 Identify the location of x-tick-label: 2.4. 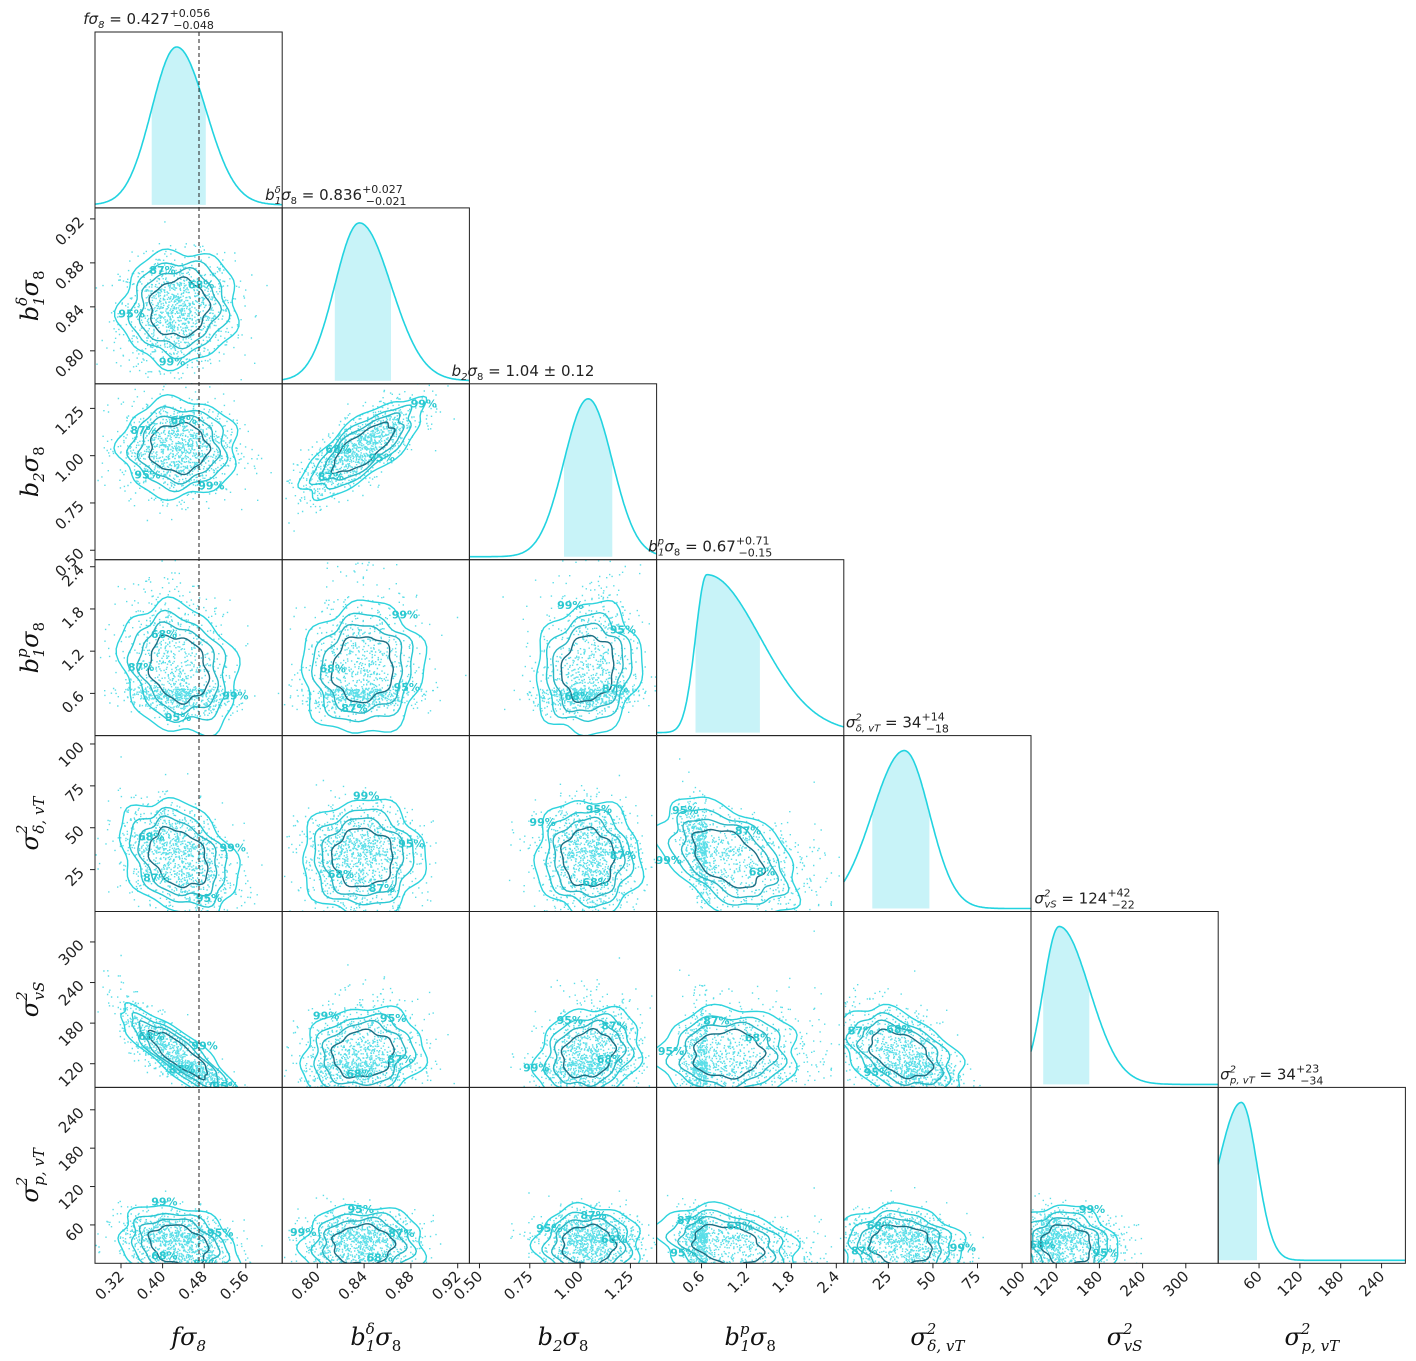
(829, 1282).